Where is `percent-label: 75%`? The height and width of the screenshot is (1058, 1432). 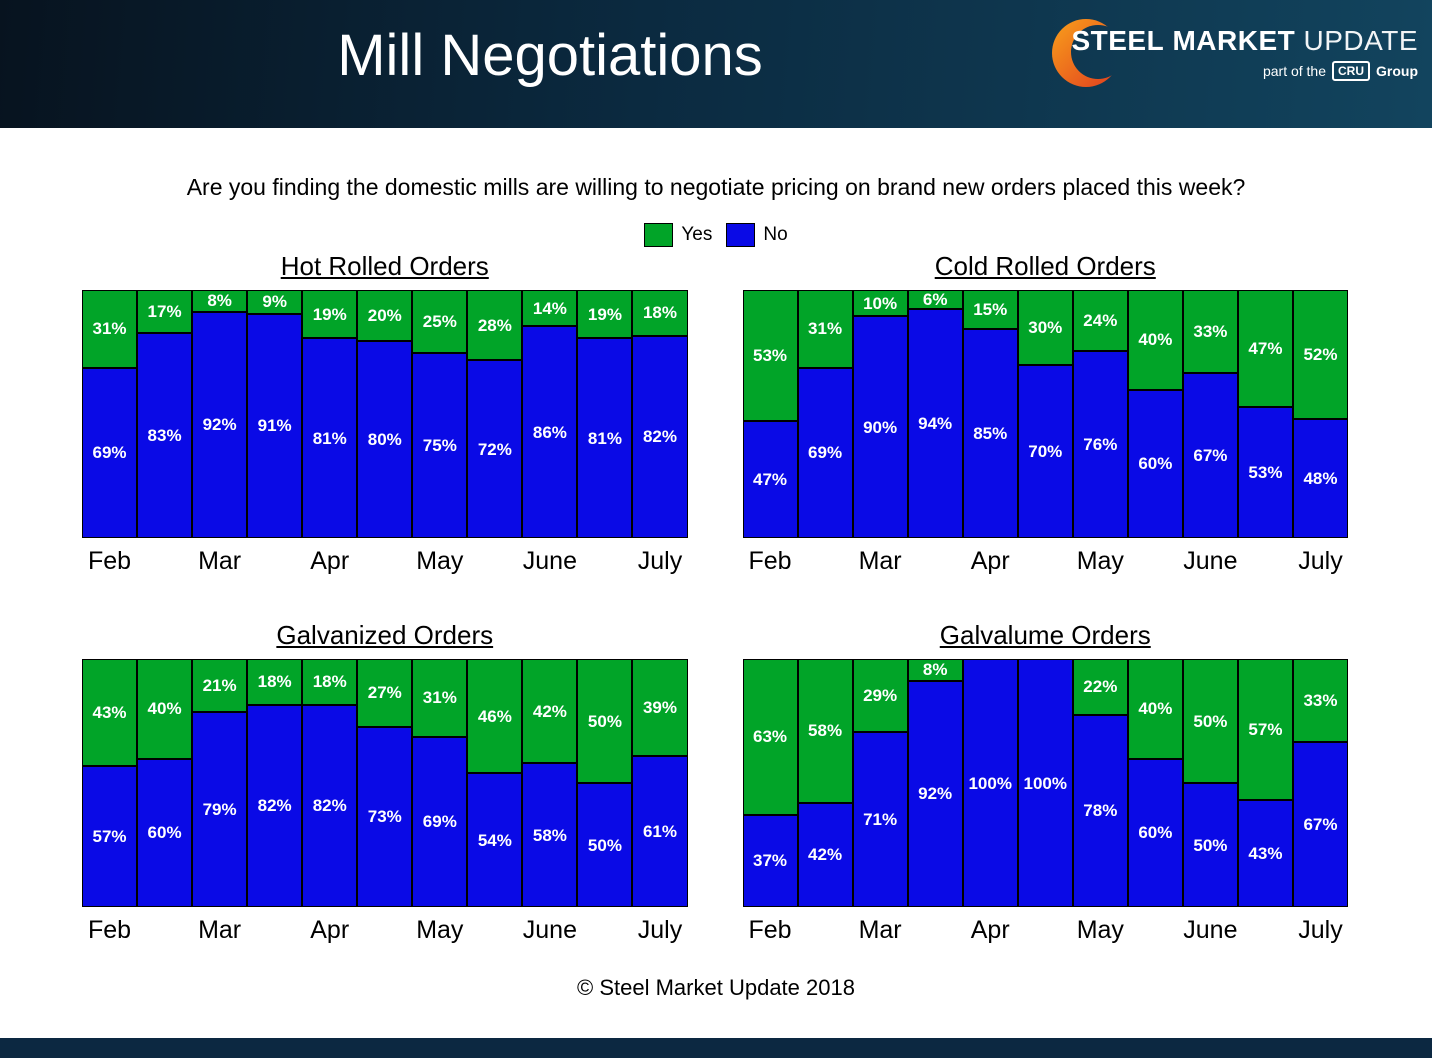 percent-label: 75% is located at coordinates (439, 445).